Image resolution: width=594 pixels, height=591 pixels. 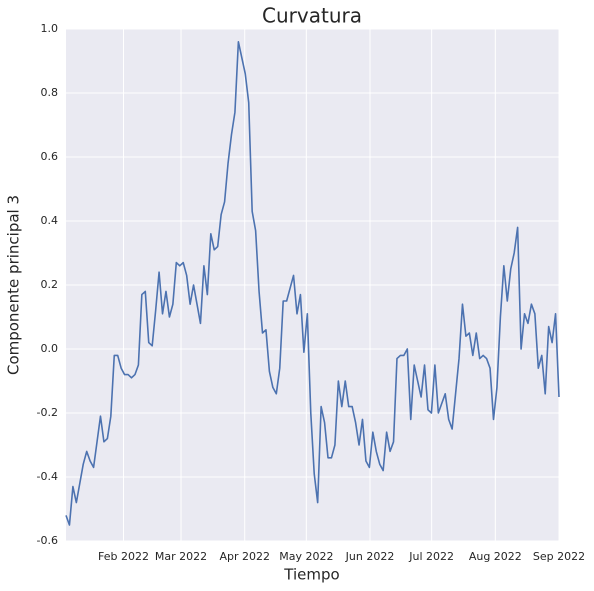 What do you see at coordinates (306, 556) in the screenshot?
I see `x-tick-label: May 2022` at bounding box center [306, 556].